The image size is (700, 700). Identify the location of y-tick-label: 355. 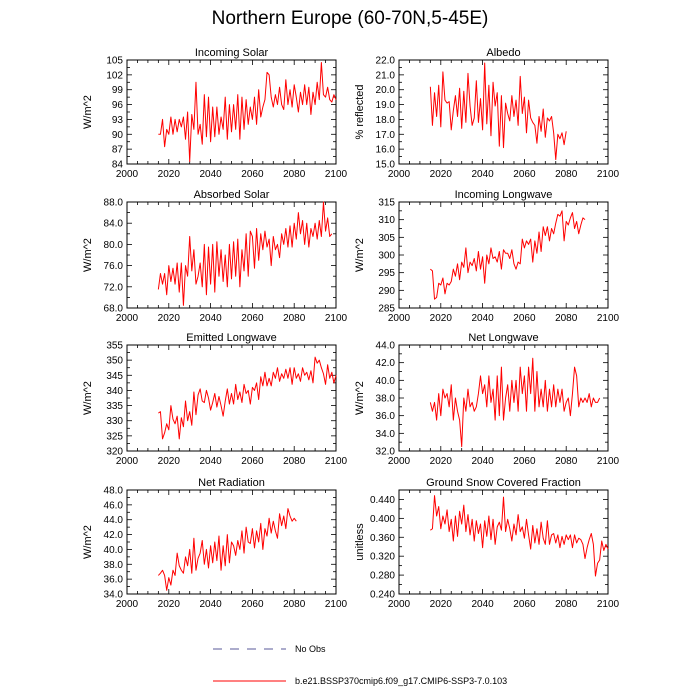
(114, 346).